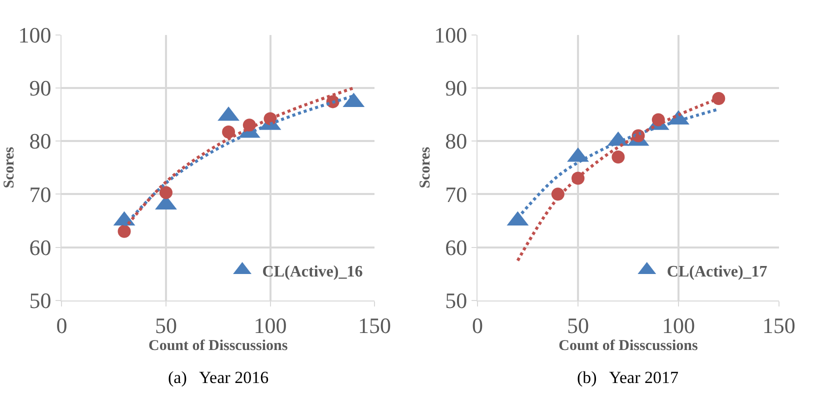 The height and width of the screenshot is (410, 823). What do you see at coordinates (312, 271) in the screenshot?
I see `legend-label: CL(Active)_16` at bounding box center [312, 271].